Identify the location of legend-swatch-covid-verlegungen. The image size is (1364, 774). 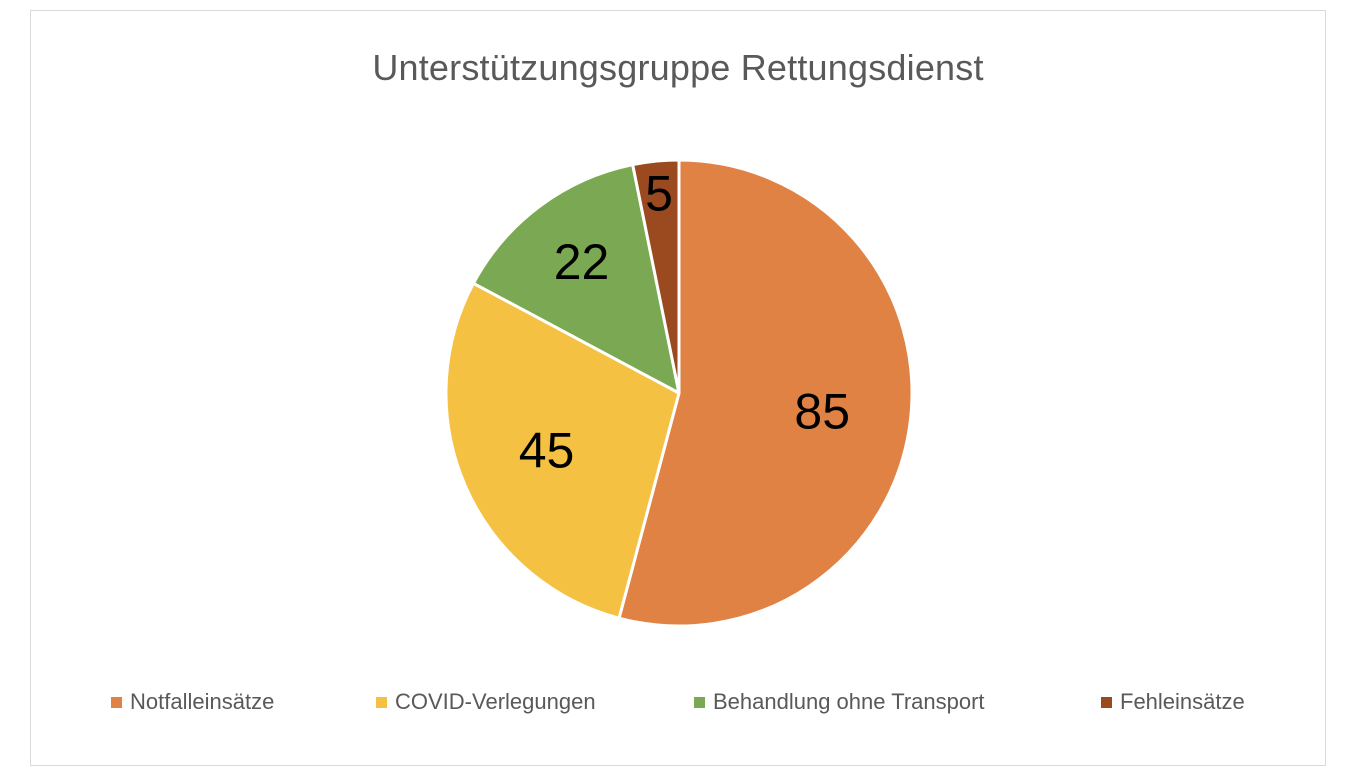
(381, 702).